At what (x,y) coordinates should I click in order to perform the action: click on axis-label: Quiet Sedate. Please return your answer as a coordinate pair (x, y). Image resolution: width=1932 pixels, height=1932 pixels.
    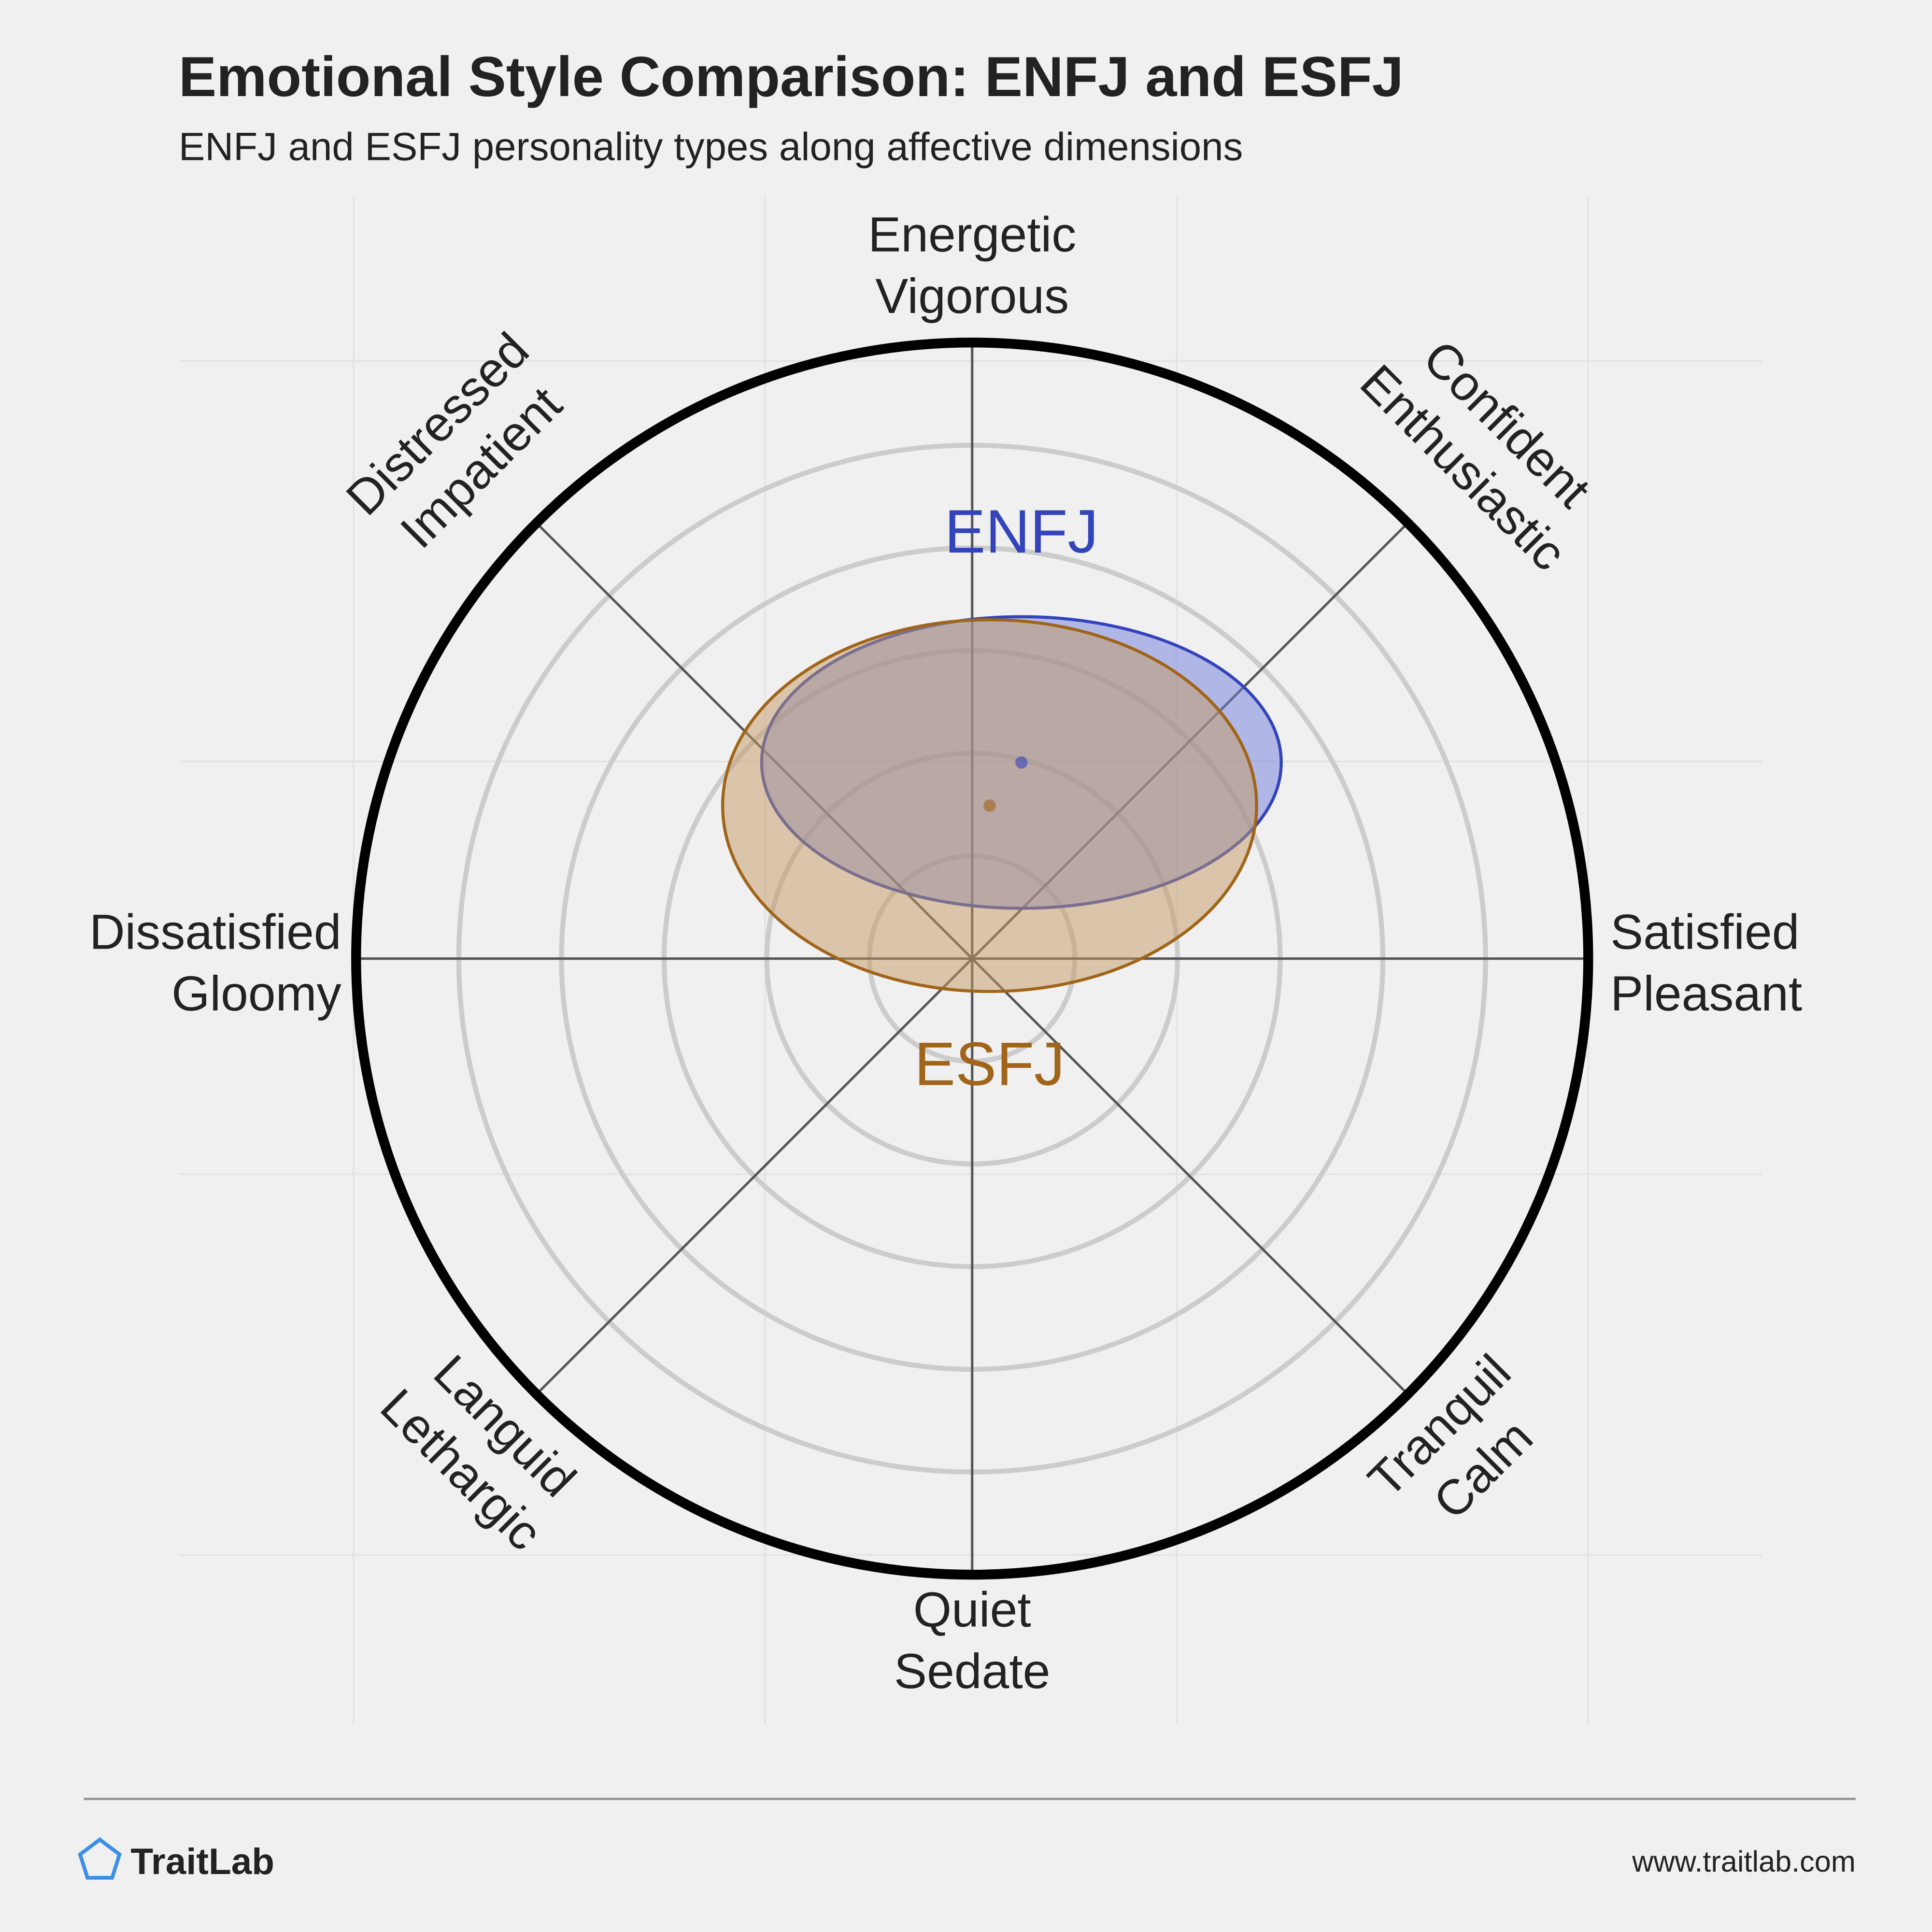
    Looking at the image, I should click on (972, 1640).